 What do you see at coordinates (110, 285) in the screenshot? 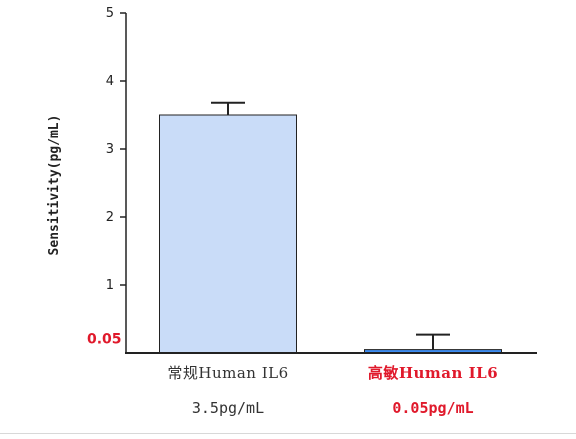
I see `y-tick-label-0: 1` at bounding box center [110, 285].